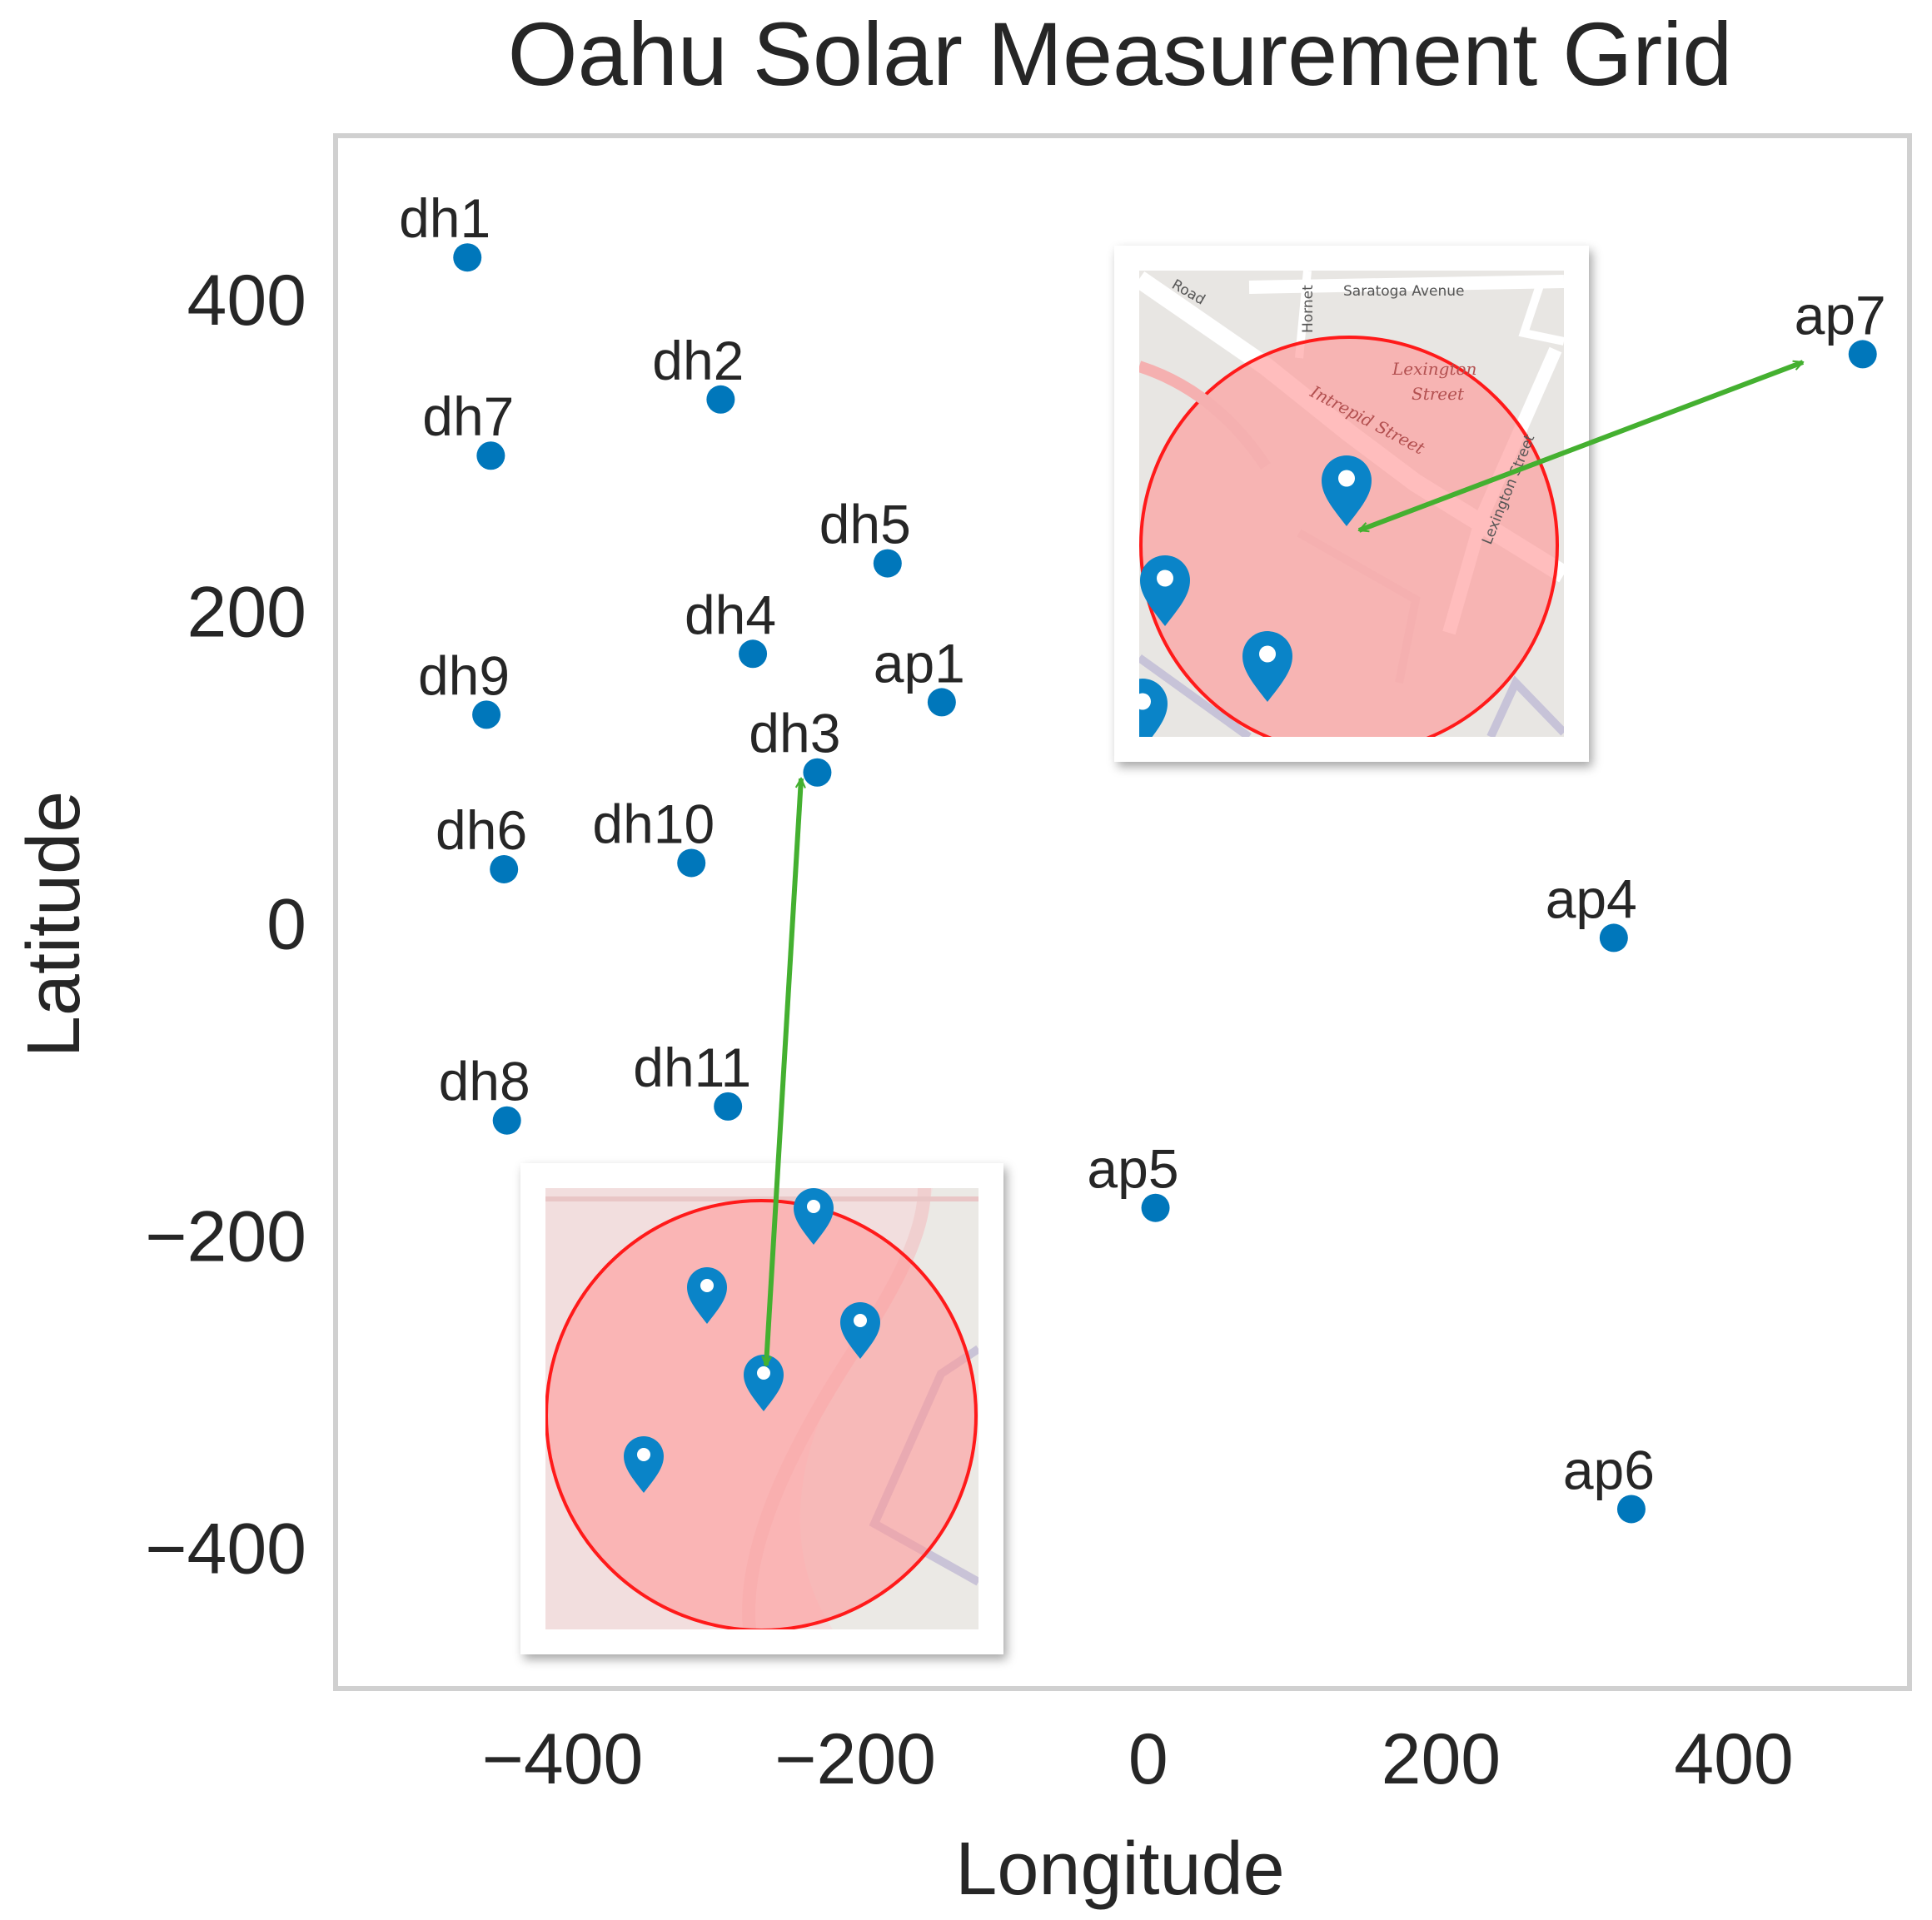 This screenshot has height=1920, width=1932. Describe the element at coordinates (484, 1081) in the screenshot. I see `point-label-dh8: dh8` at that location.